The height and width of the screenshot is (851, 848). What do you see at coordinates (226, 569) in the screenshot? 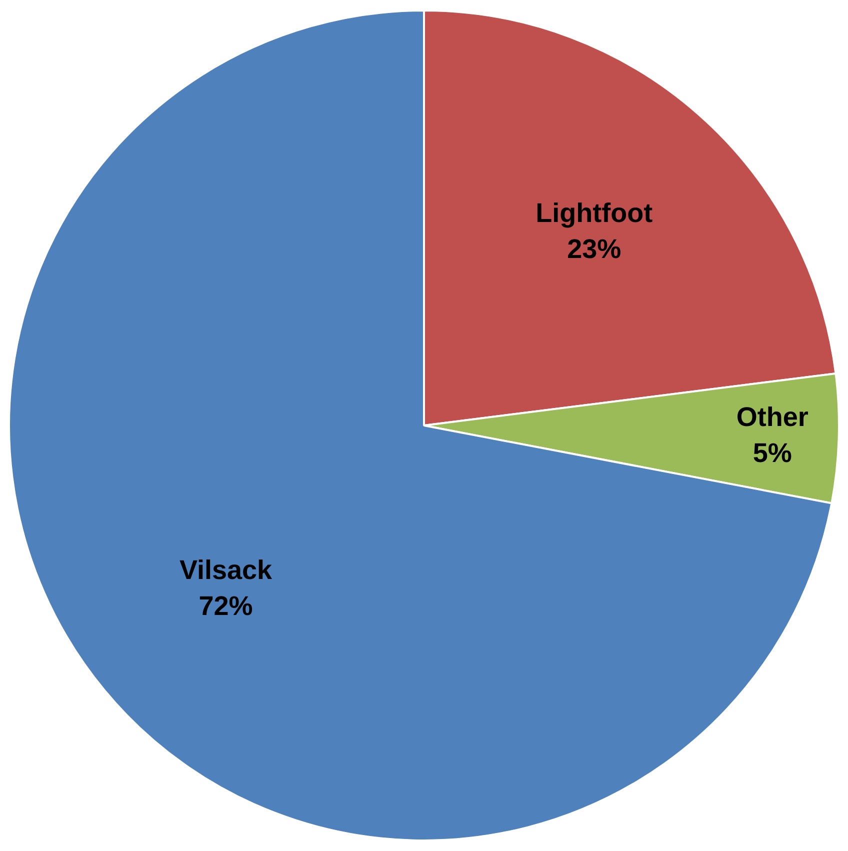
I see `slice-label: Vilsack` at bounding box center [226, 569].